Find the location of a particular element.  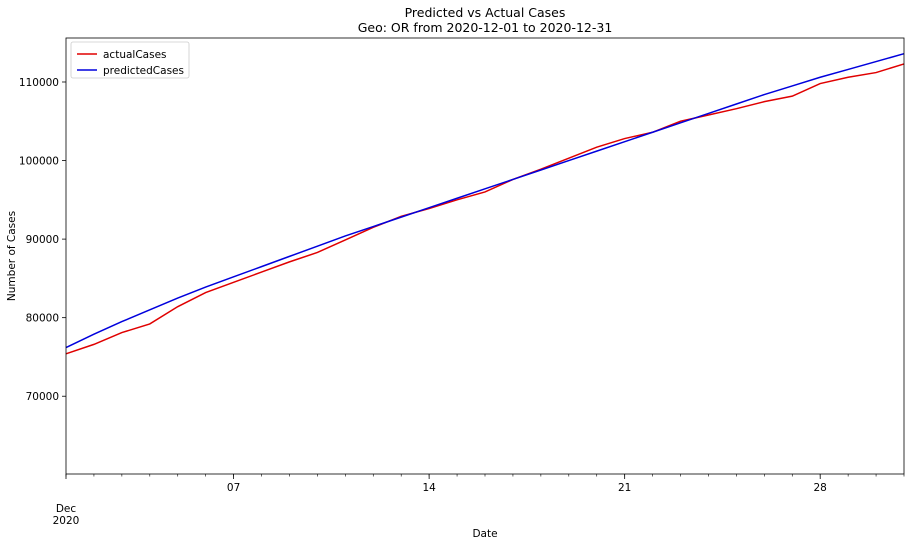

legend-box is located at coordinates (130, 60).